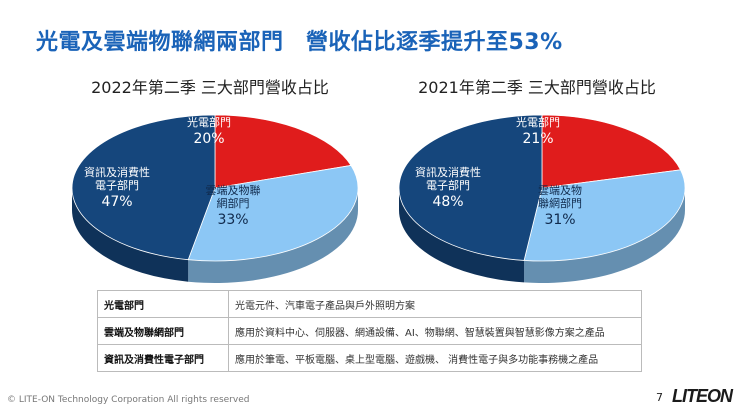 The width and height of the screenshot is (740, 415). What do you see at coordinates (117, 187) in the screenshot?
I see `slice-label: 資訊及消費性電子部門 47%` at bounding box center [117, 187].